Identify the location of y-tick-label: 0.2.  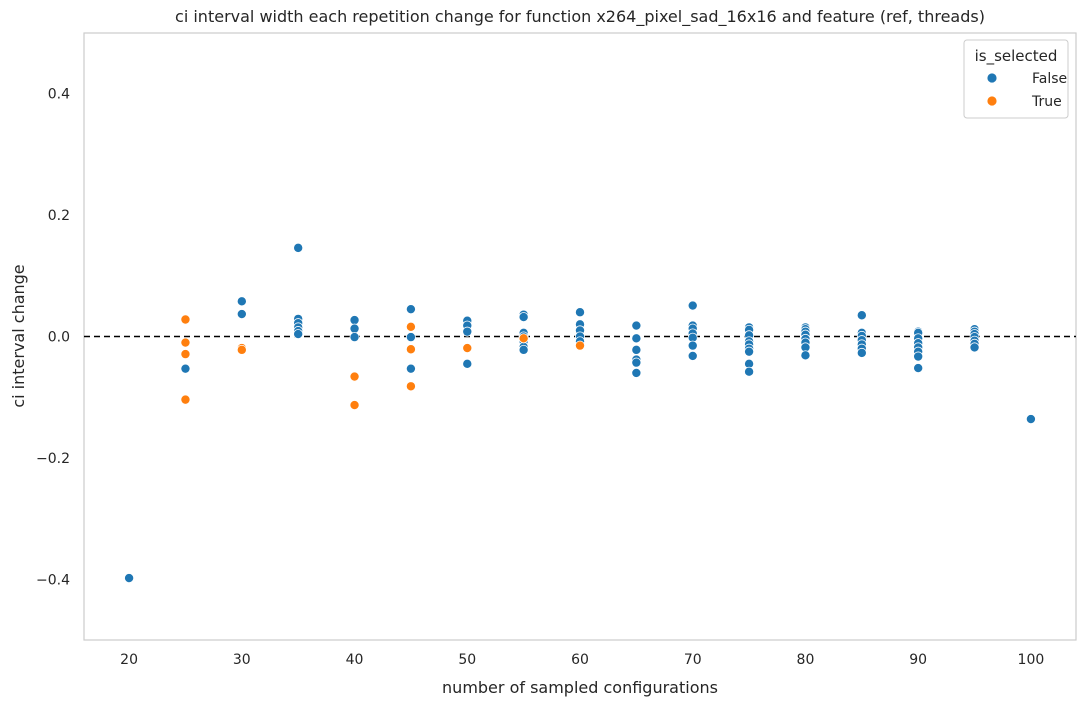
(59, 216).